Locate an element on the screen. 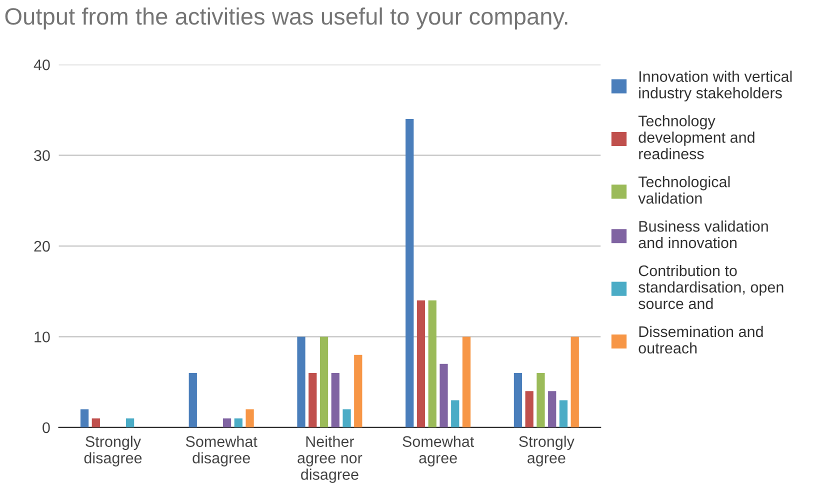  chart-title: Output from the activities was useful to your company. is located at coordinates (286, 18).